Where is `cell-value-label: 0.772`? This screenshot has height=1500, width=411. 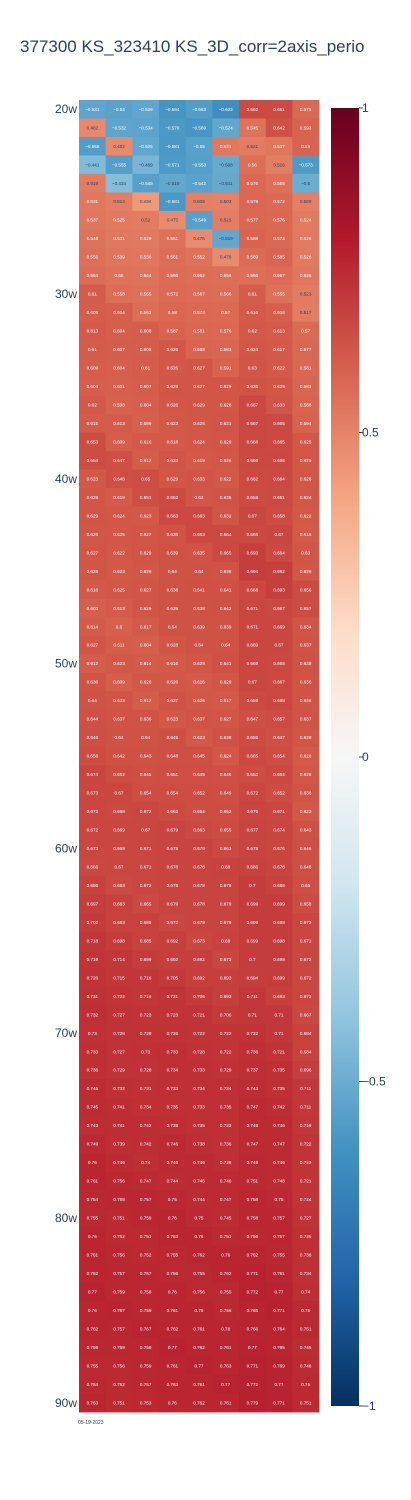 cell-value-label: 0.772 is located at coordinates (253, 1291).